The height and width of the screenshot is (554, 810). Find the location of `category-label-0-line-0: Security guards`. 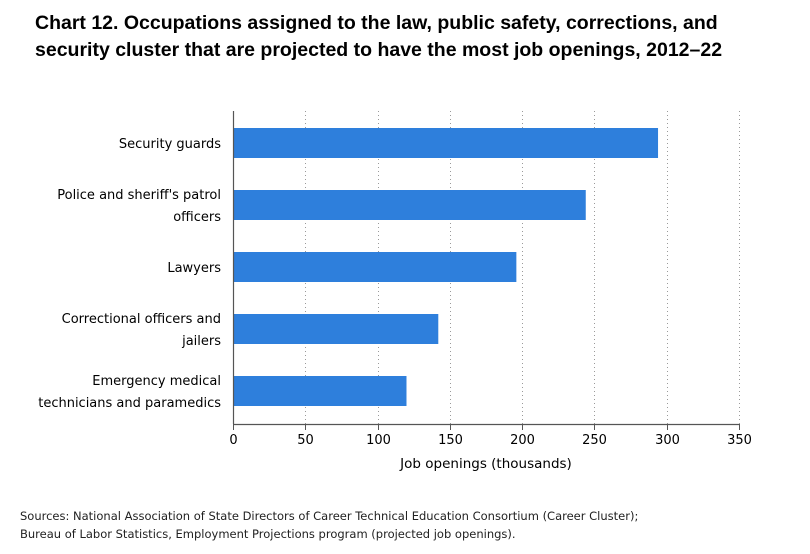

category-label-0-line-0: Security guards is located at coordinates (170, 144).